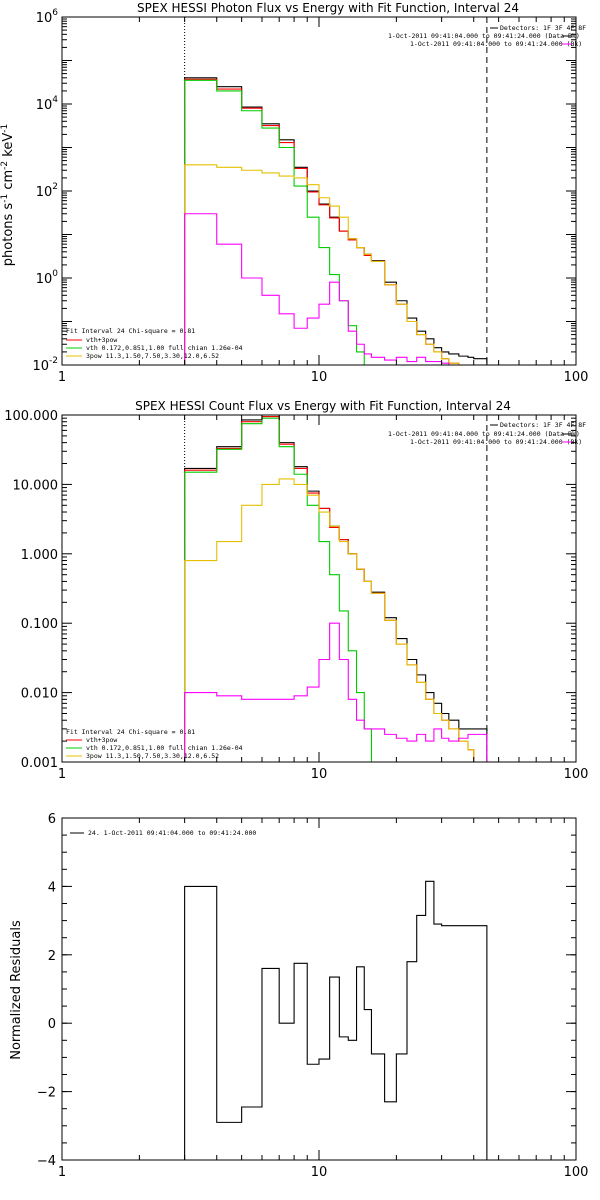 This screenshot has width=600, height=1200. Describe the element at coordinates (52, 1024) in the screenshot. I see `y-tick-label: 0` at that location.